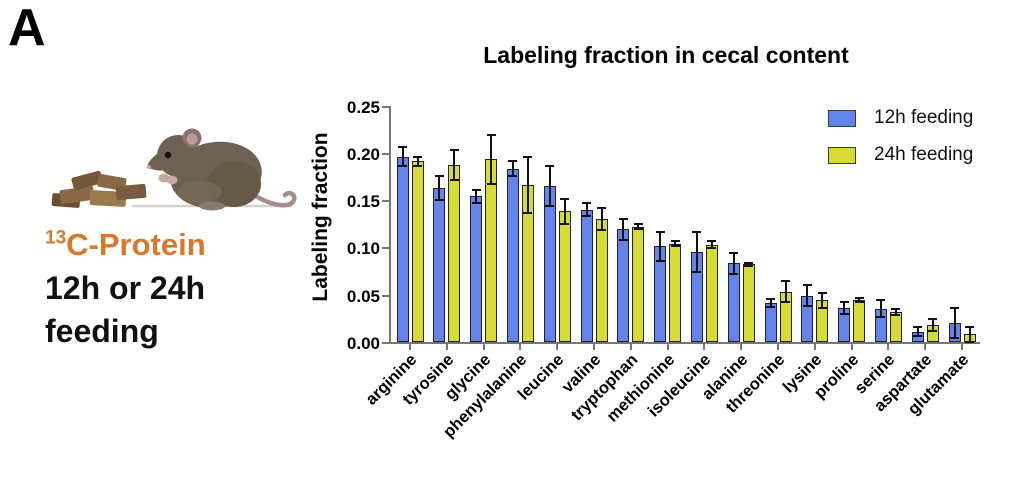 This screenshot has width=1024, height=485. Describe the element at coordinates (363, 202) in the screenshot. I see `y-tick-label: 0.15` at that location.